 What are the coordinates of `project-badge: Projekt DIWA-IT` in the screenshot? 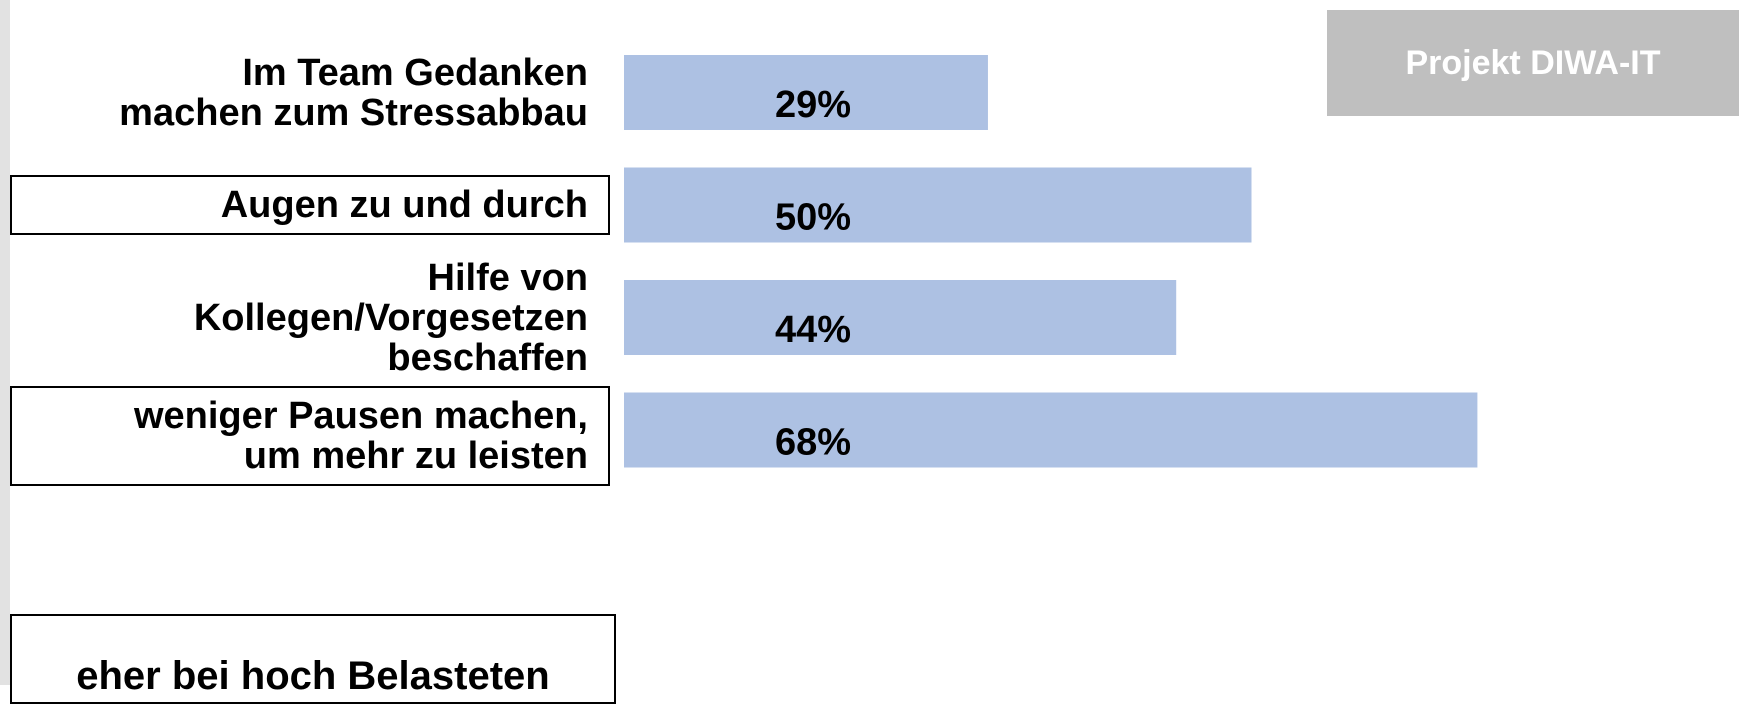 It's located at (1533, 63).